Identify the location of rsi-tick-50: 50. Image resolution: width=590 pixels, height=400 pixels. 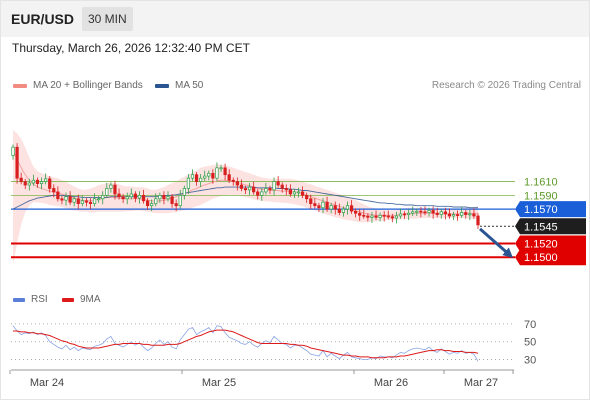
(530, 343).